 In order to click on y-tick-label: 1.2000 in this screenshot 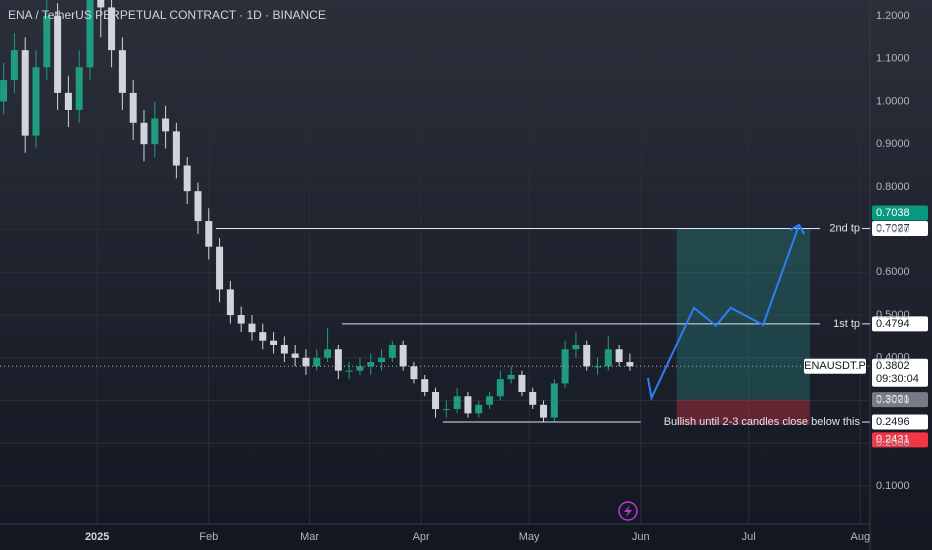, I will do `click(893, 16)`.